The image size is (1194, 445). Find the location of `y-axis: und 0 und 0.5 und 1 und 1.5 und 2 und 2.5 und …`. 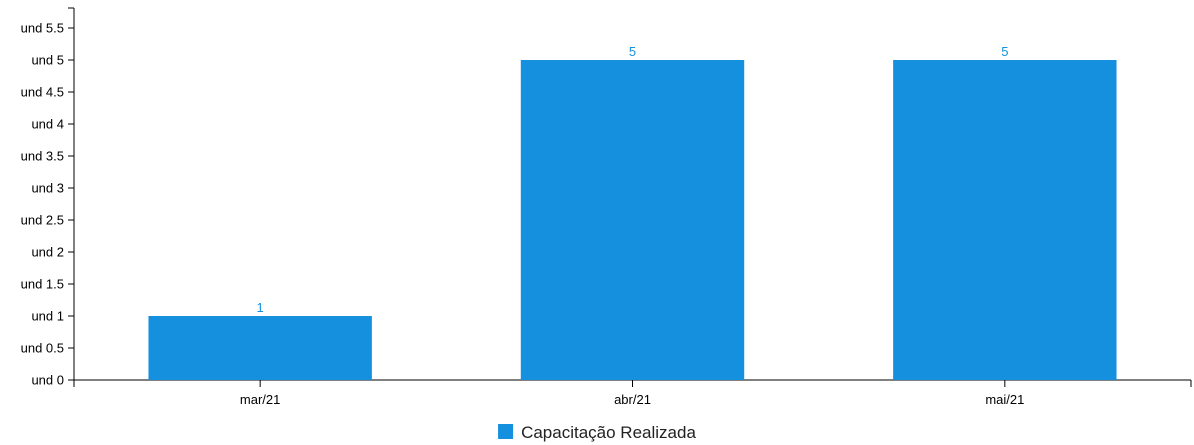

y-axis: und 0 und 0.5 und 1 und 1.5 und 2 und 2.5 und … is located at coordinates (48, 197).